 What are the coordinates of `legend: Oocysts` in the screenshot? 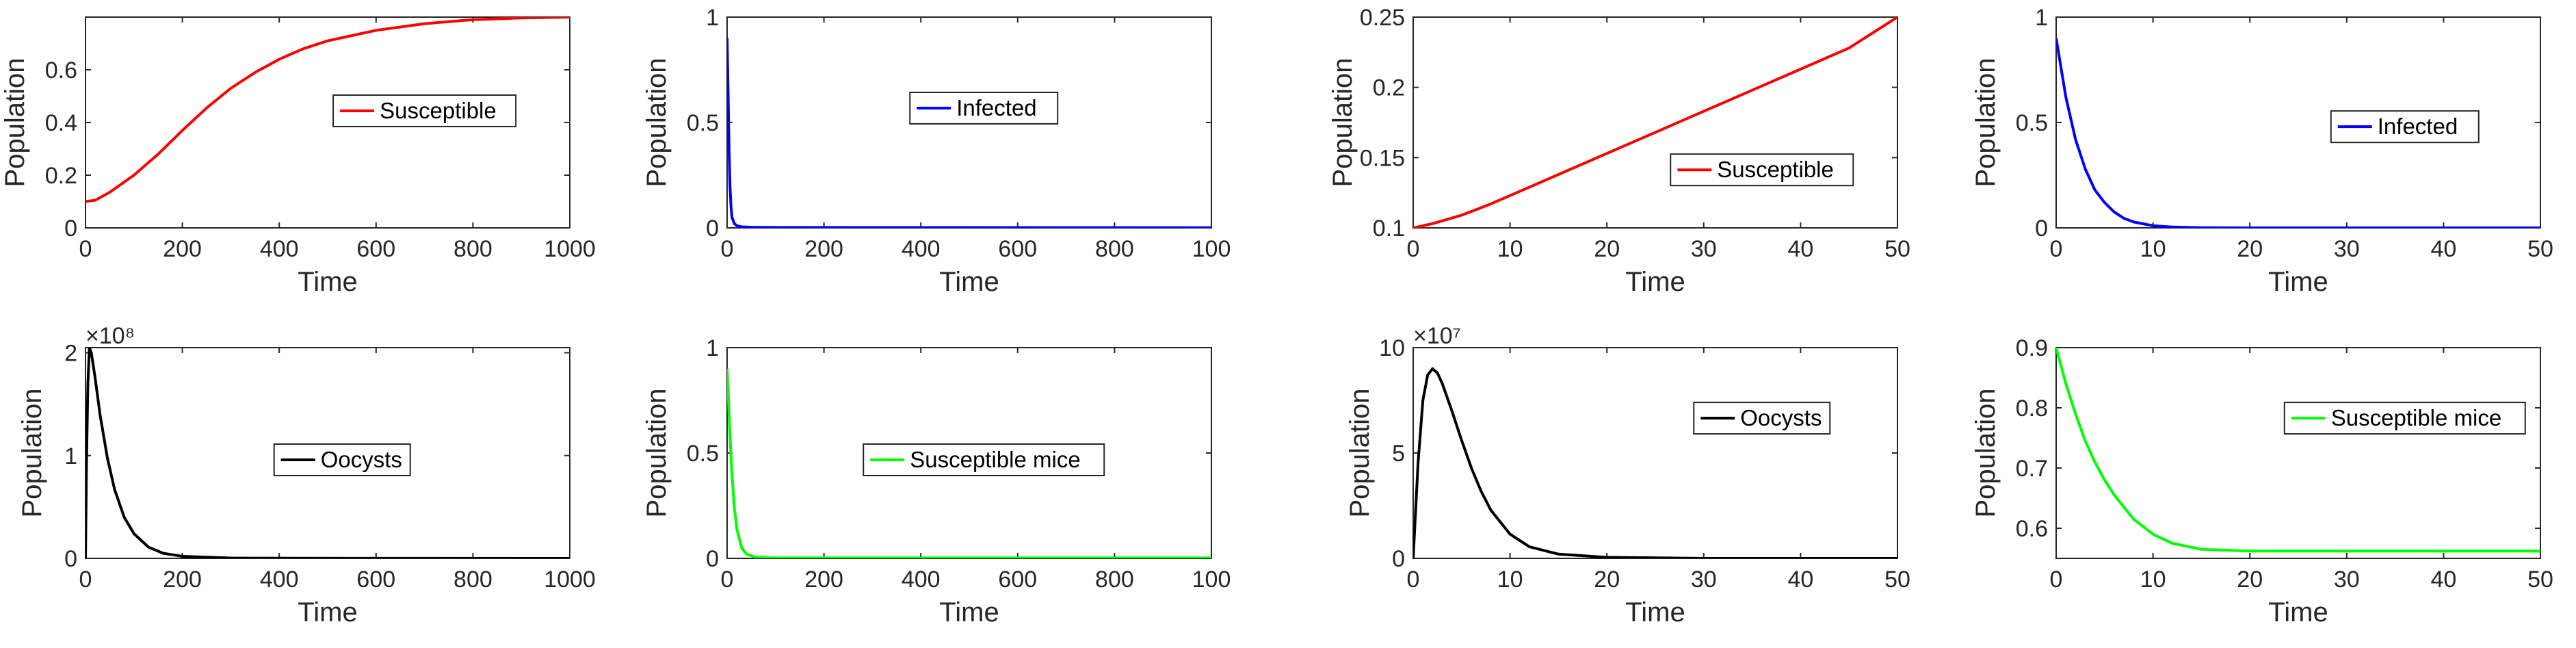 It's located at (1762, 418).